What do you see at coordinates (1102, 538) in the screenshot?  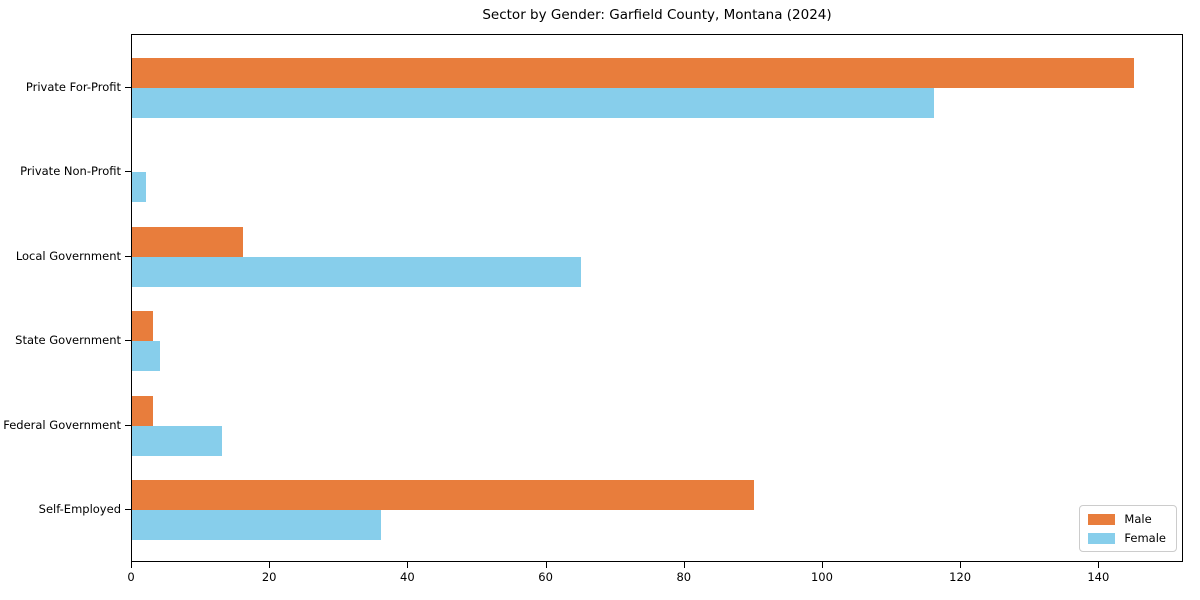 I see `legend-swatch-female` at bounding box center [1102, 538].